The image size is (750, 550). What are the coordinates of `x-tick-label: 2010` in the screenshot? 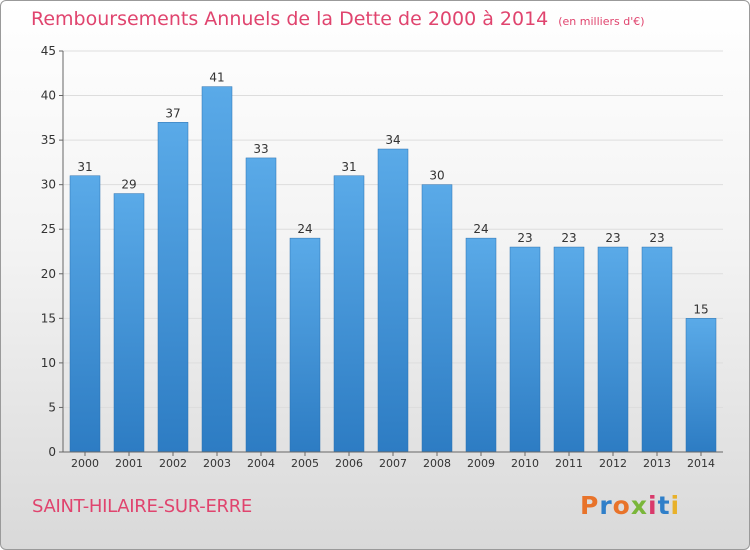 It's located at (525, 463).